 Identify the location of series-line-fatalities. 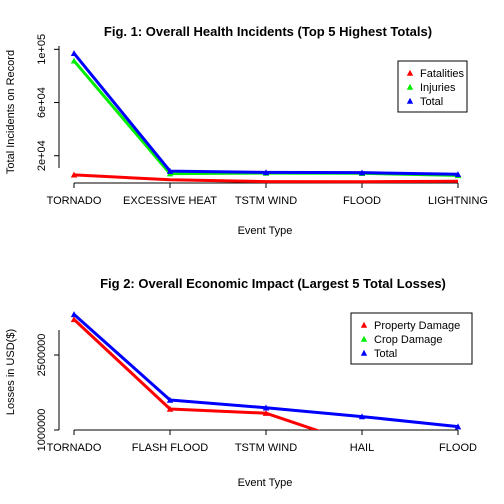
(266, 178).